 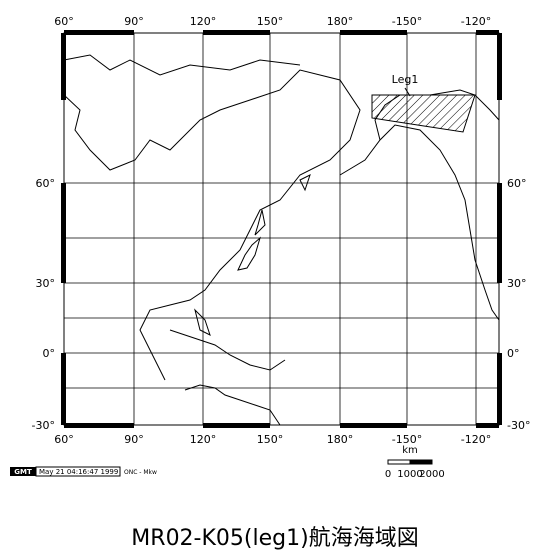 What do you see at coordinates (274, 538) in the screenshot?
I see `map-title: MR02-K05(leg1)航海海域図` at bounding box center [274, 538].